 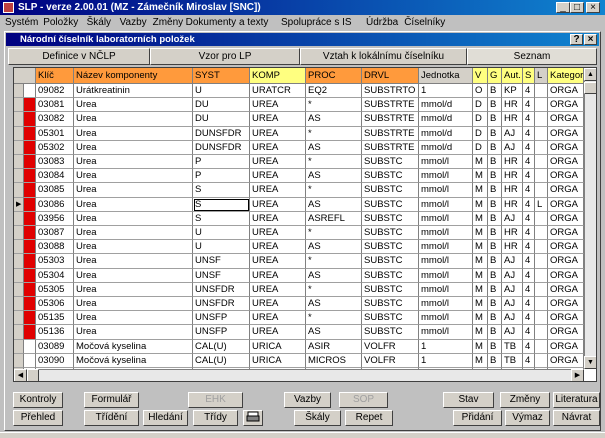 What do you see at coordinates (55, 368) in the screenshot?
I see `grid-cell: 05137` at bounding box center [55, 368].